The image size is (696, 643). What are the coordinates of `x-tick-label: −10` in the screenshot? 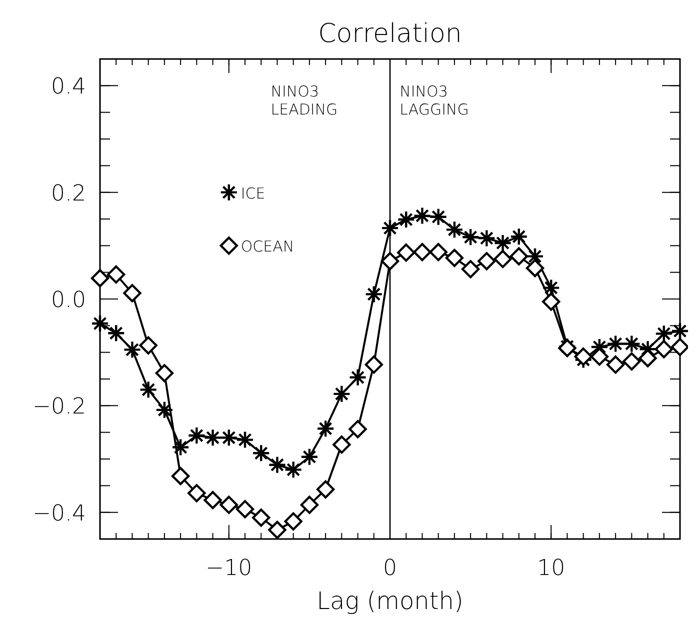 It's located at (229, 568).